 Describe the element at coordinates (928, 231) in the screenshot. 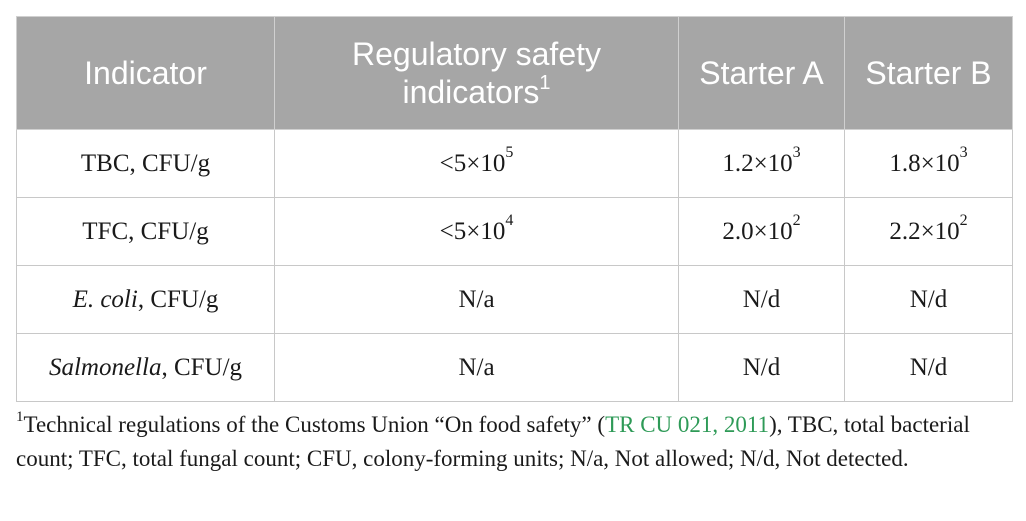

I see `cell-starter-b: 2.2×10²` at that location.